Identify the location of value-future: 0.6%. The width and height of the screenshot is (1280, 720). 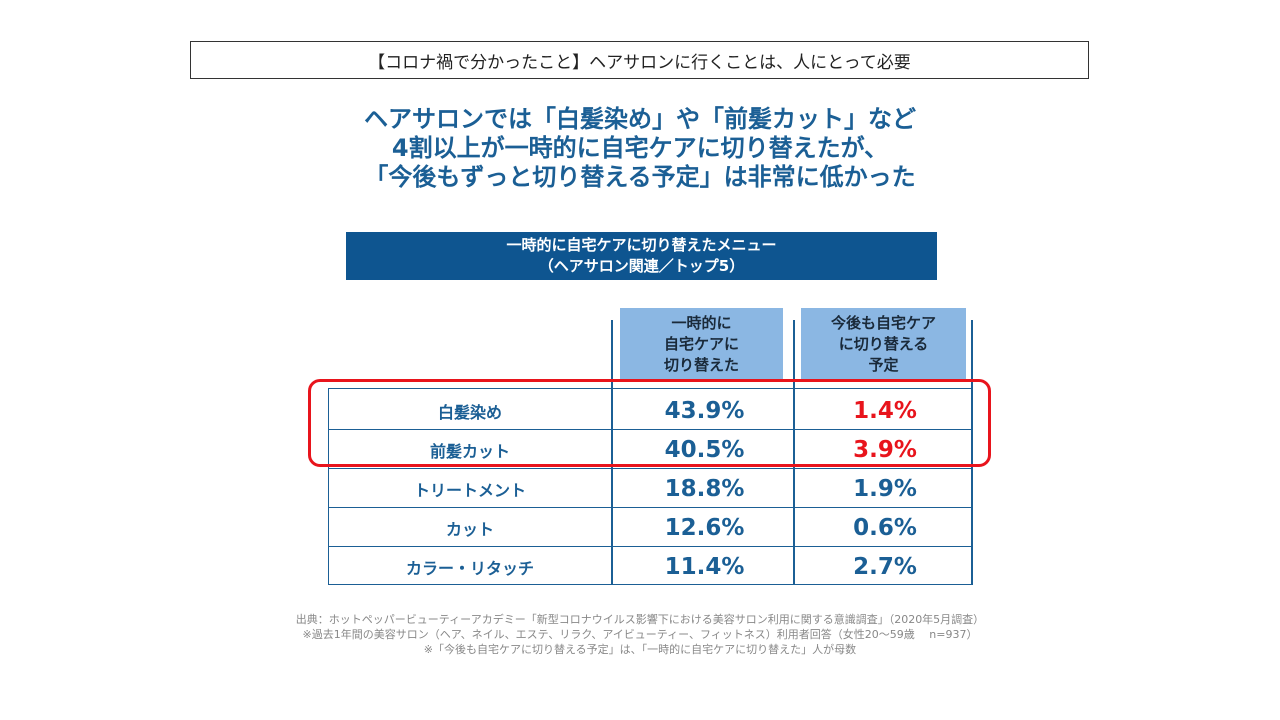
(885, 528).